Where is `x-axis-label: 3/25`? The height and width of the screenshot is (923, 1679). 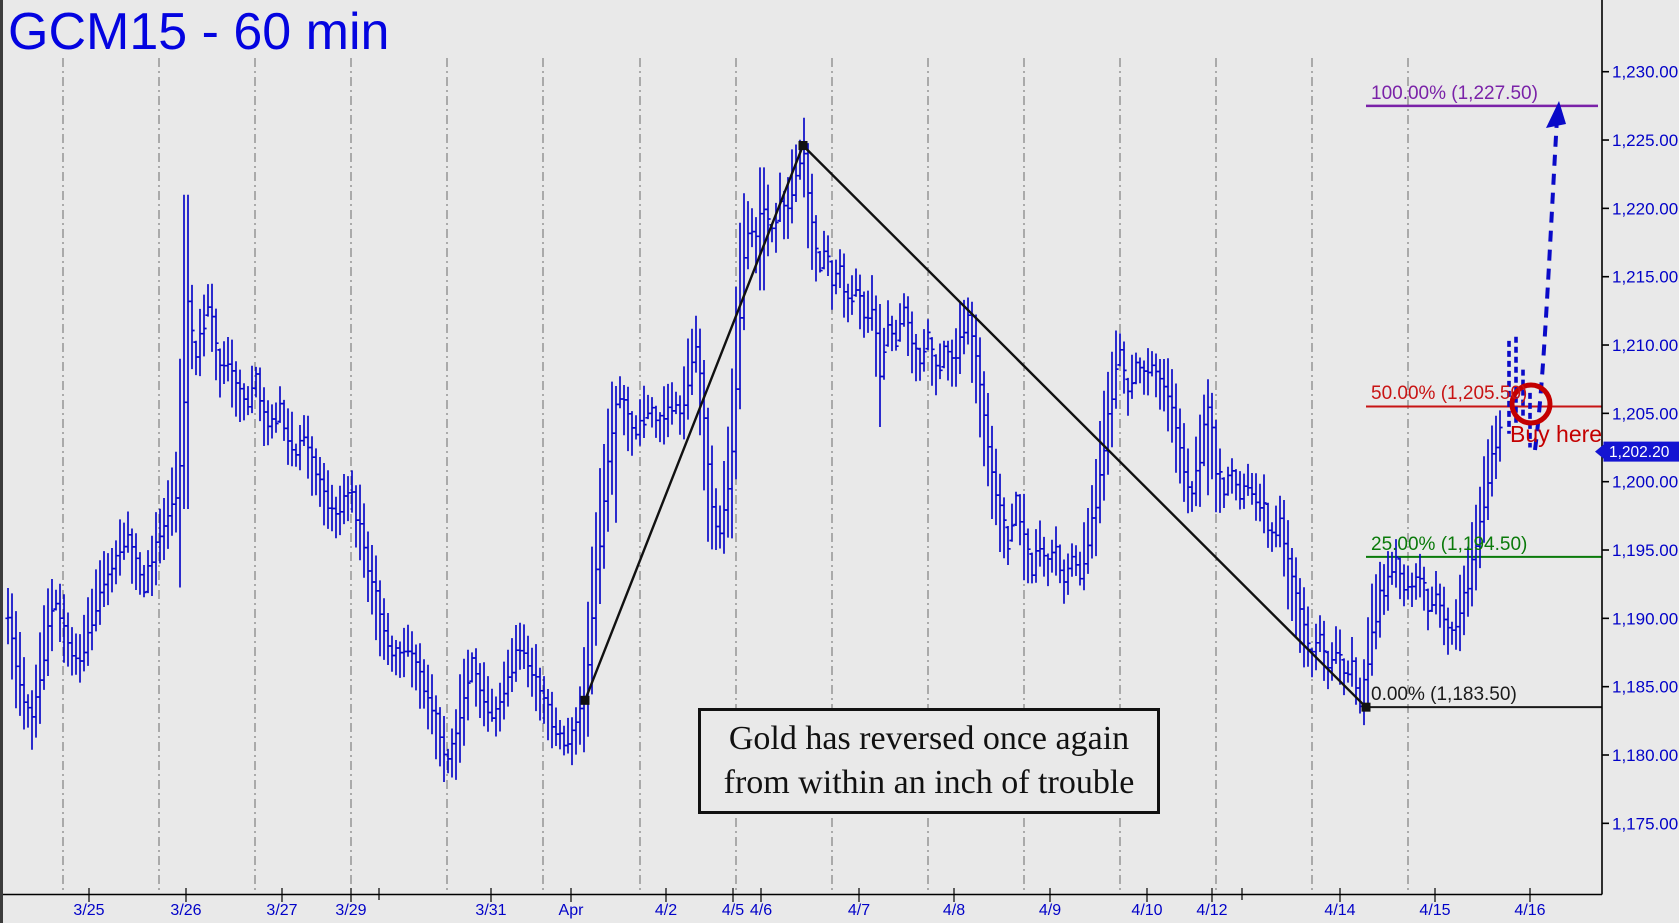 x-axis-label: 3/25 is located at coordinates (88, 910).